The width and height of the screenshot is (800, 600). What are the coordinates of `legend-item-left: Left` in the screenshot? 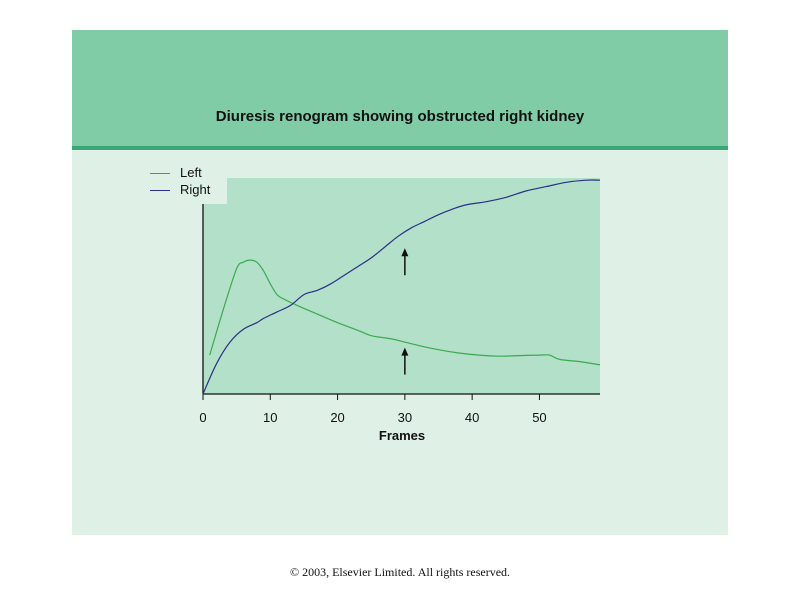 It's located at (189, 173).